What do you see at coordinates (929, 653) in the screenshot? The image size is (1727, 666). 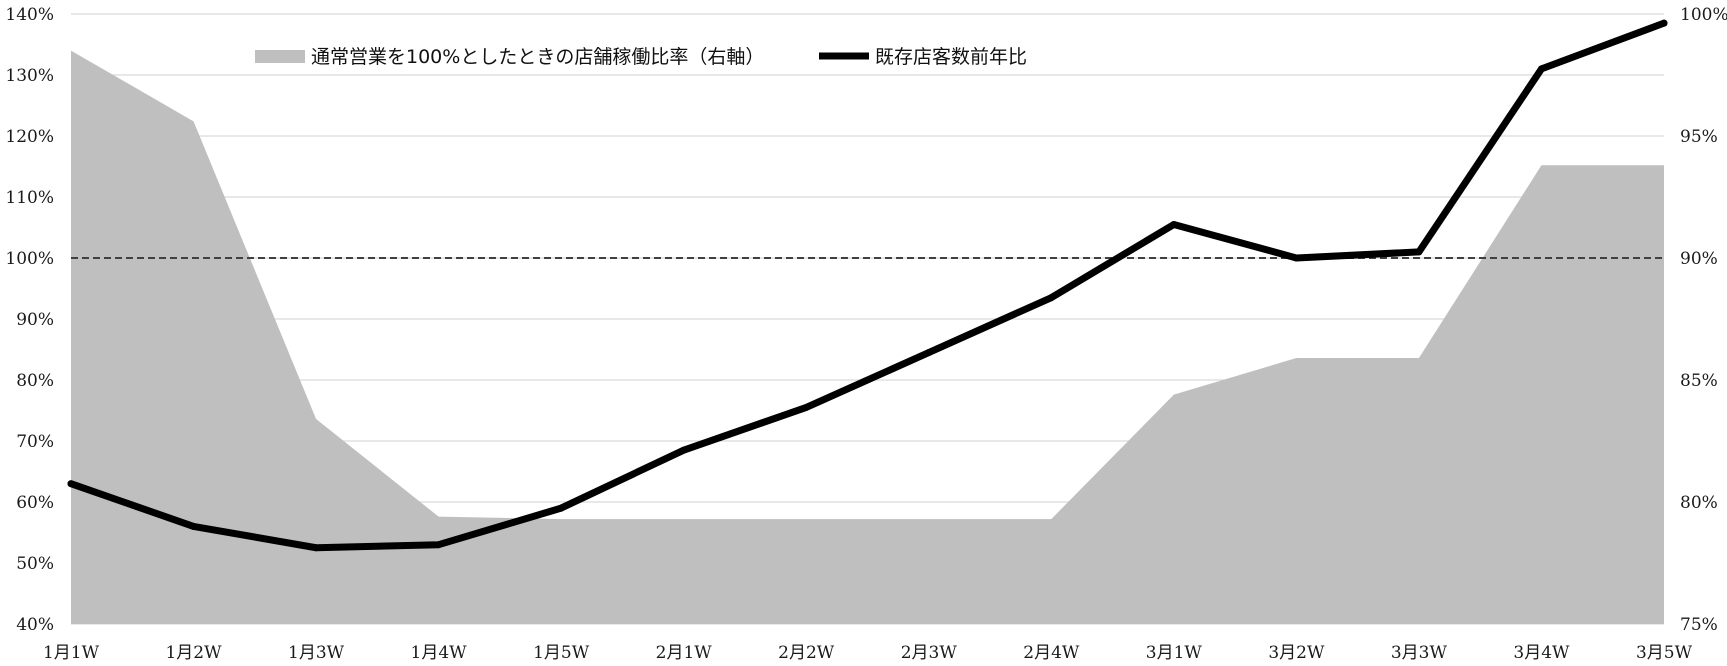 I see `x-tick-label: 2月3W` at bounding box center [929, 653].